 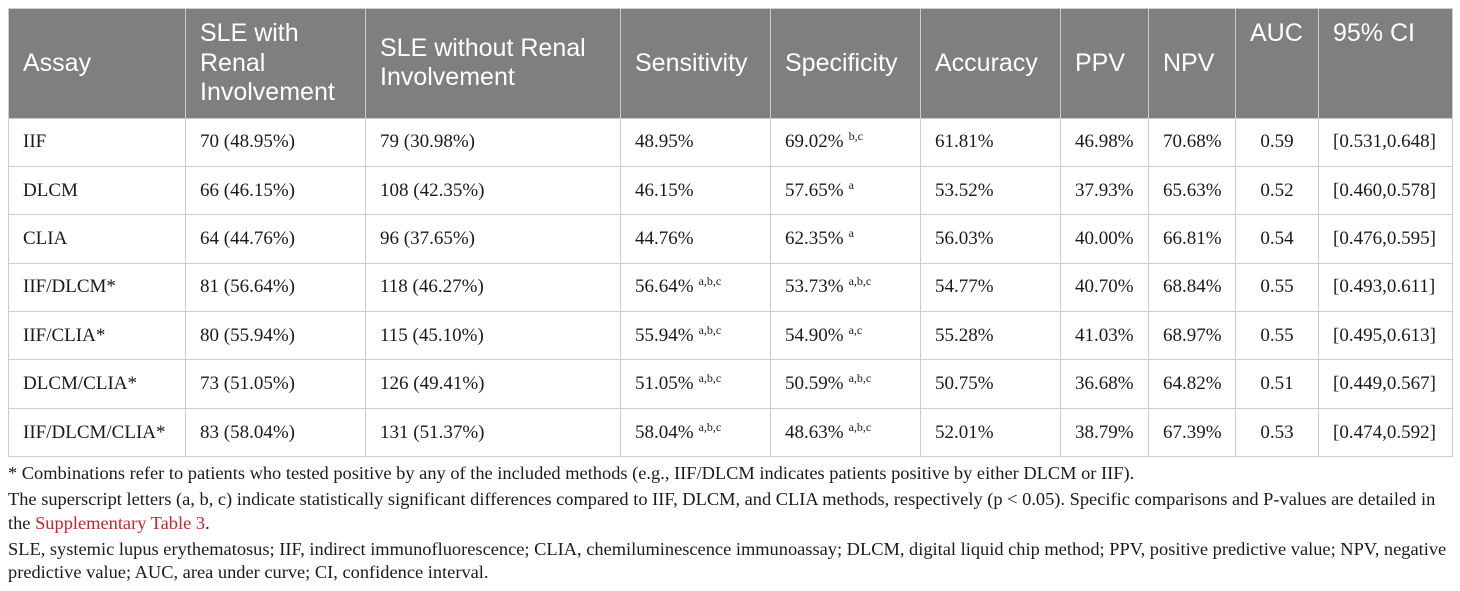 I want to click on header-sle-without-renal: SLE without Renal Involvement, so click(x=493, y=63).